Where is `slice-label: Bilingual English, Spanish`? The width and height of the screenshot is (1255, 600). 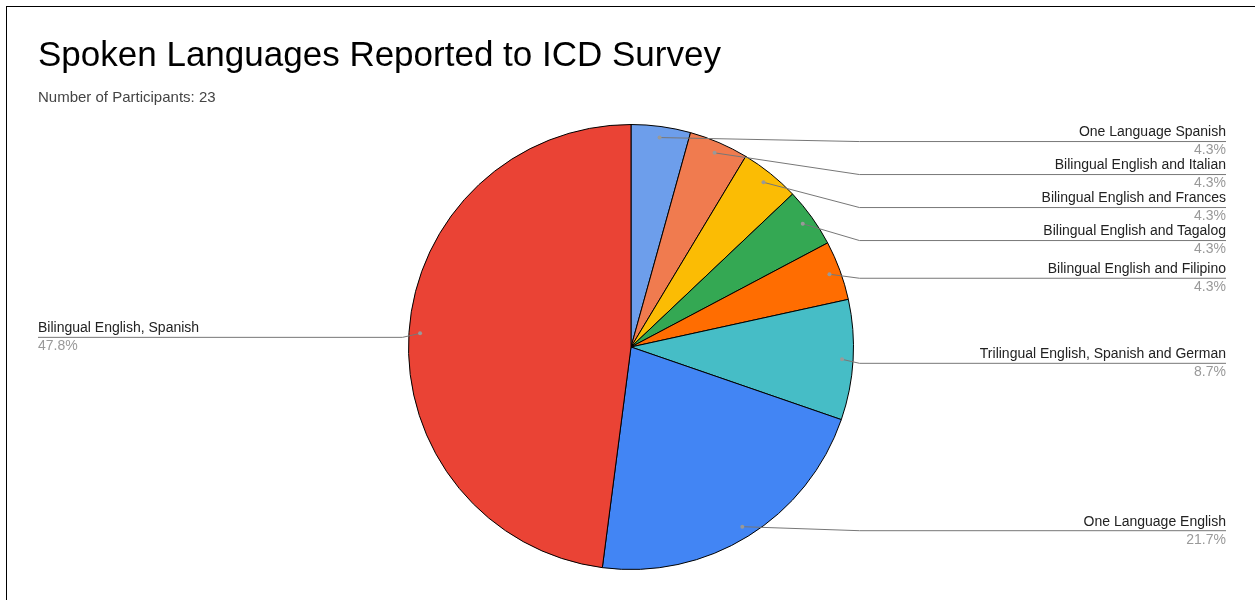
slice-label: Bilingual English, Spanish is located at coordinates (119, 327).